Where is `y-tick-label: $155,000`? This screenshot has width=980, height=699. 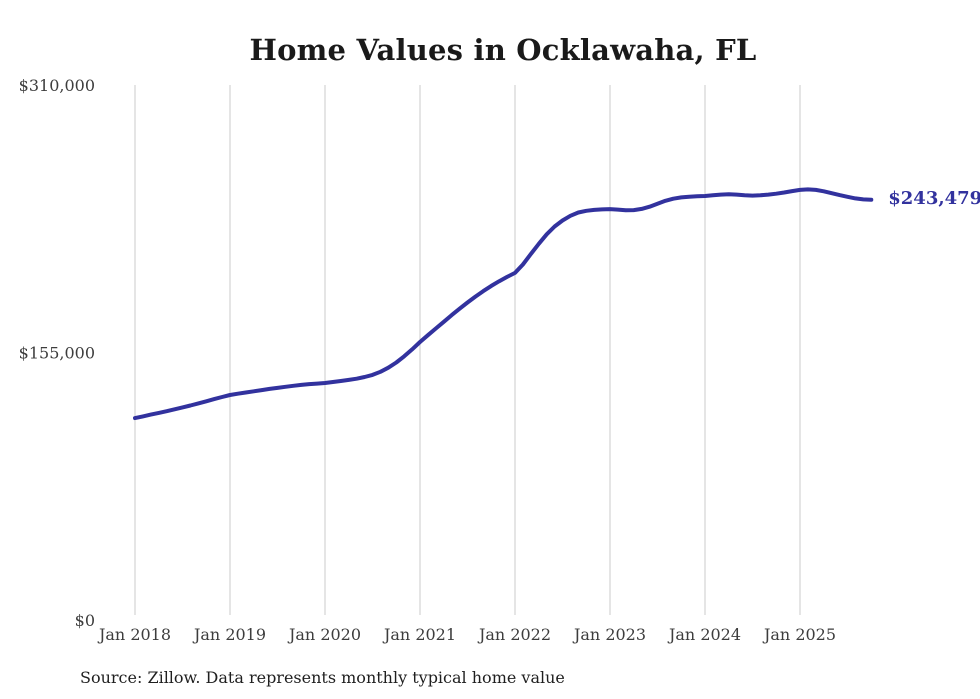
y-tick-label: $155,000 is located at coordinates (57, 353).